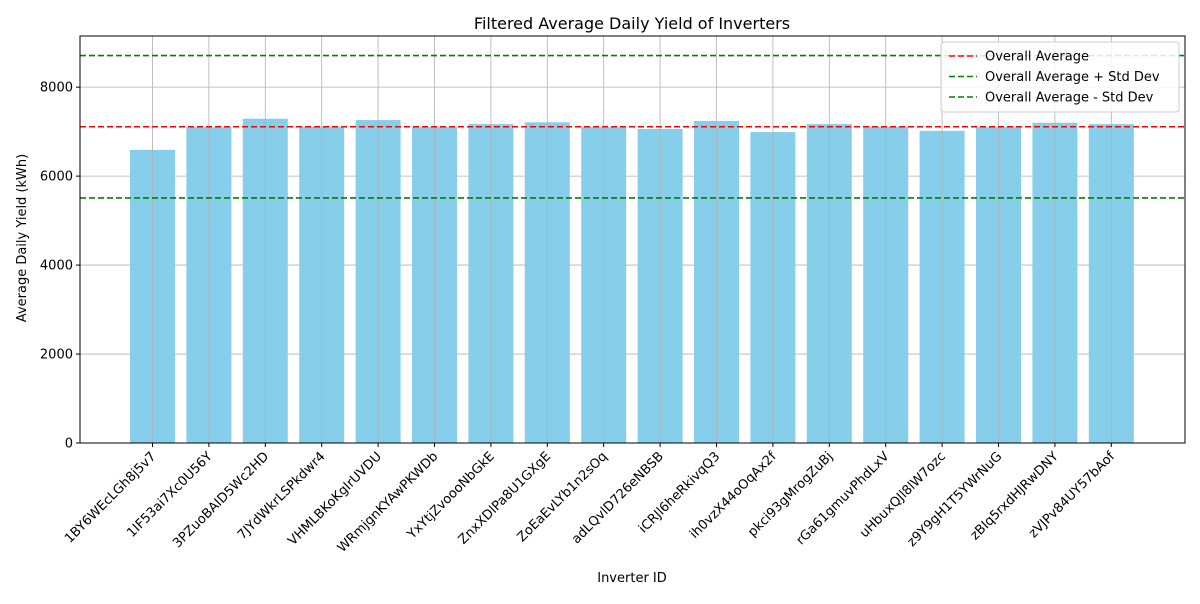 The height and width of the screenshot is (604, 1200). I want to click on legend-box, so click(1060, 77).